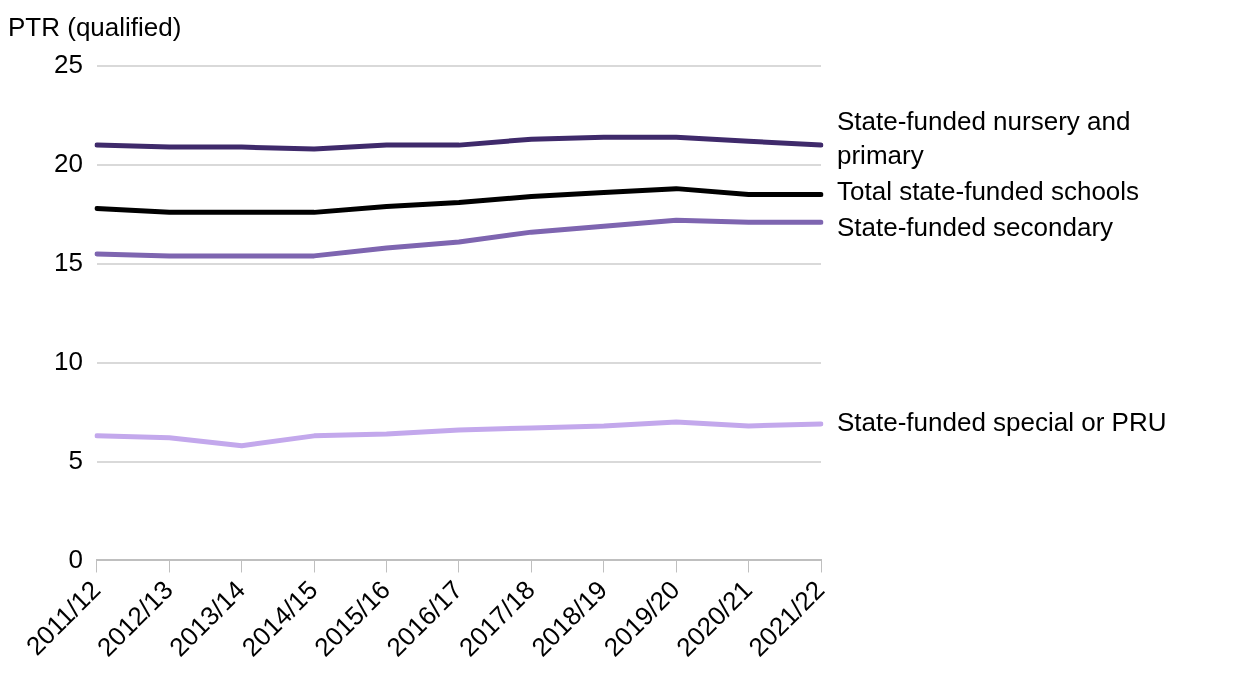 This screenshot has height=675, width=1249. Describe the element at coordinates (95, 27) in the screenshot. I see `y-axis-title: PTR (qualified)` at that location.